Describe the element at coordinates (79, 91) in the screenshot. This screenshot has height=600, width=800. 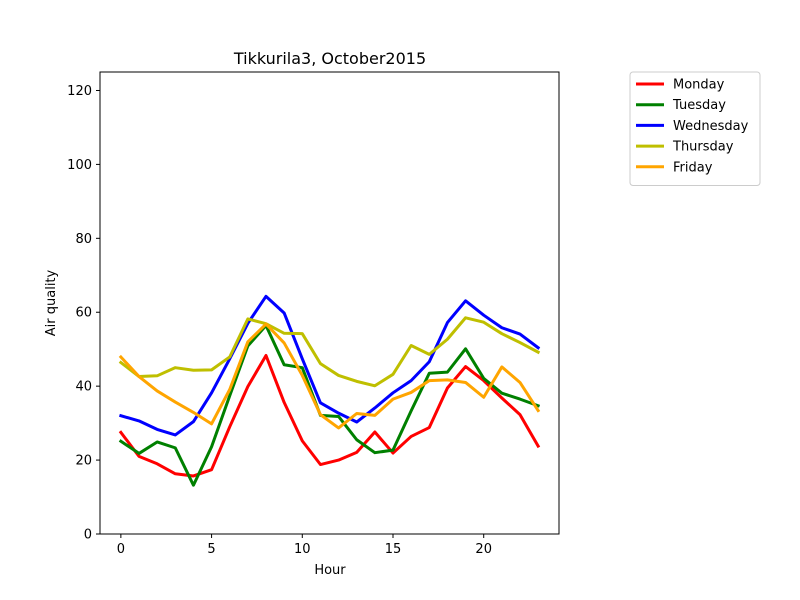
I see `y-tick-label: 120` at that location.